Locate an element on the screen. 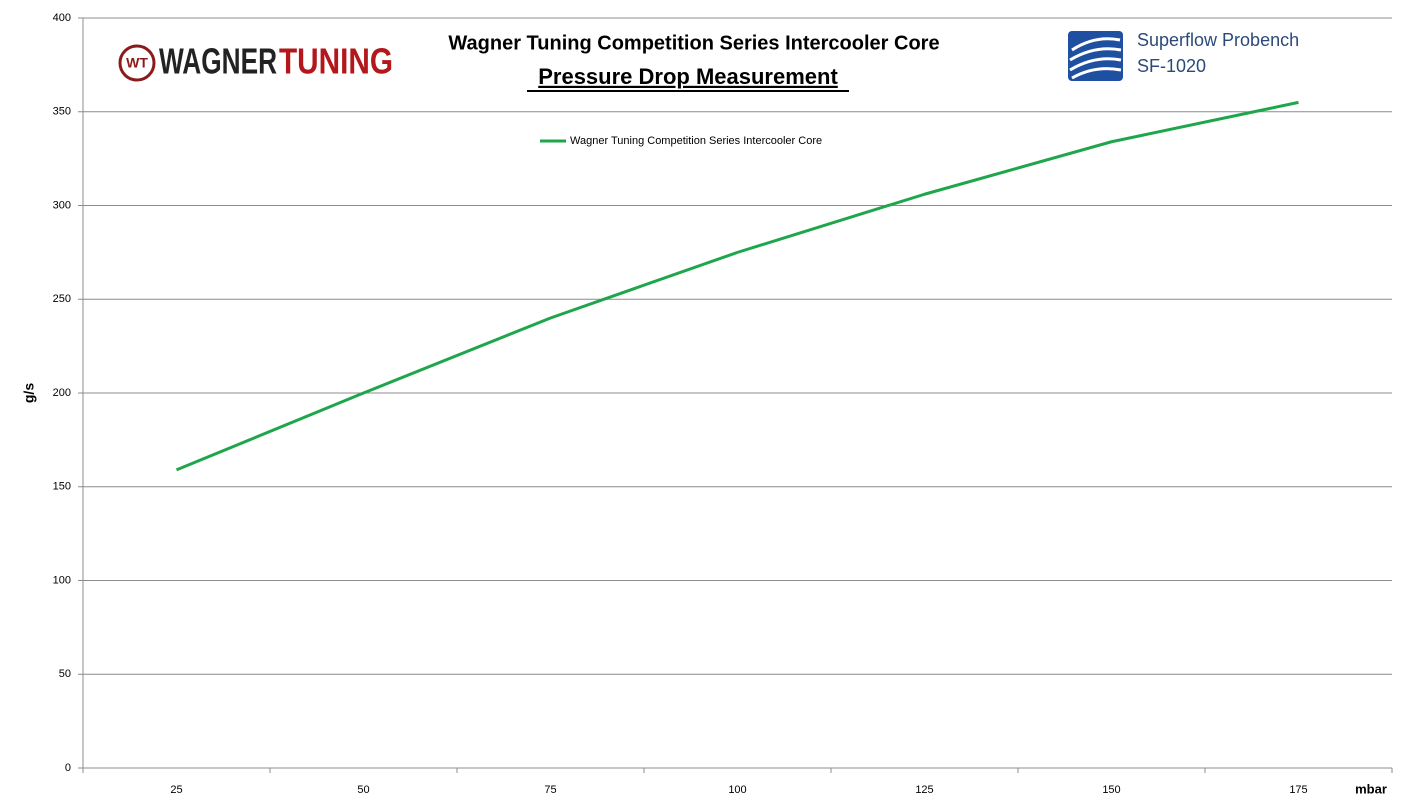  x-tick-label: 25 is located at coordinates (176, 790).